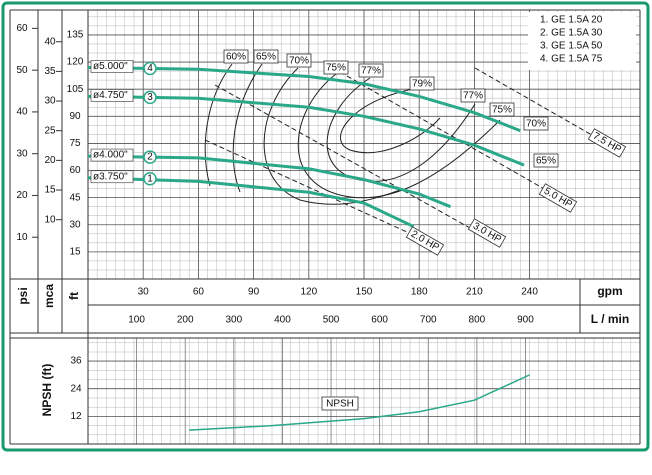  What do you see at coordinates (75, 197) in the screenshot?
I see `ft-tick-label: 45` at bounding box center [75, 197].